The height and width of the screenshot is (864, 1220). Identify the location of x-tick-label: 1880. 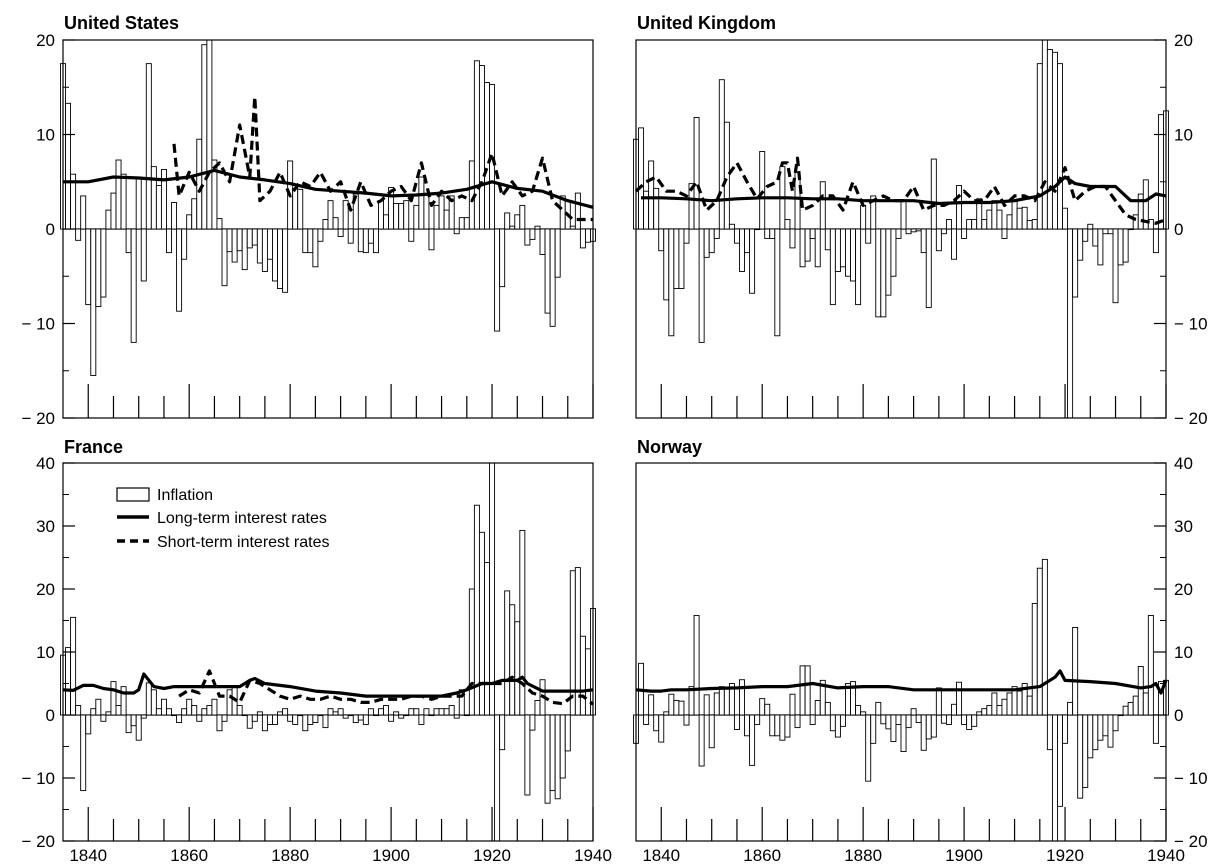
(290, 855).